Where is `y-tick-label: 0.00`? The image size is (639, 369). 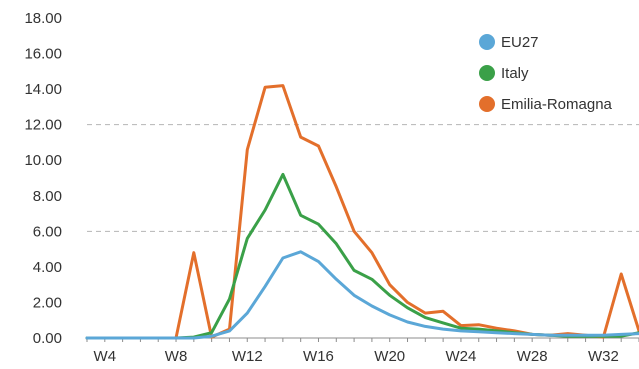 y-tick-label: 0.00 is located at coordinates (47, 338).